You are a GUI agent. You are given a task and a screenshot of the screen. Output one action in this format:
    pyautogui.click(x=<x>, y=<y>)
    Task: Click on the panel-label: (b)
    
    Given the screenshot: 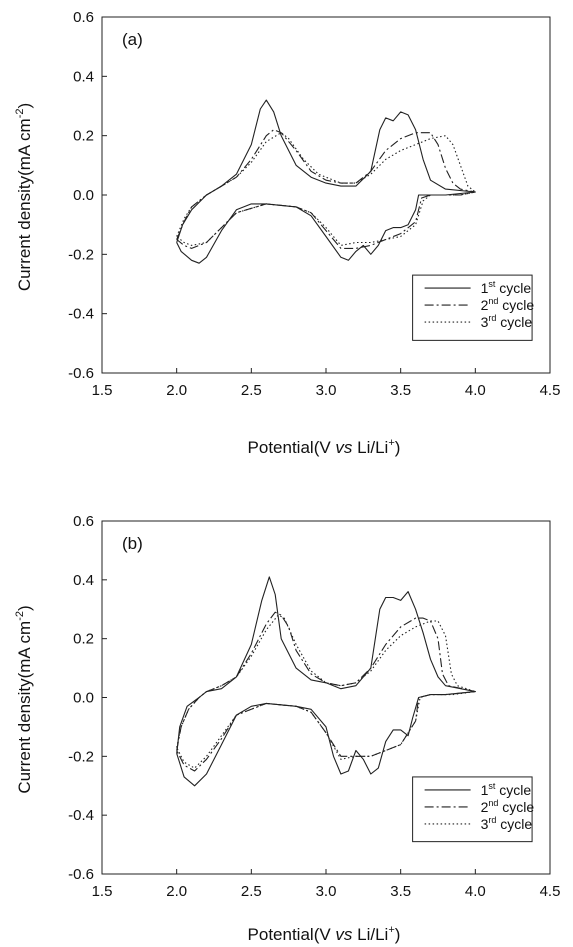 What is the action you would take?
    pyautogui.click(x=132, y=543)
    